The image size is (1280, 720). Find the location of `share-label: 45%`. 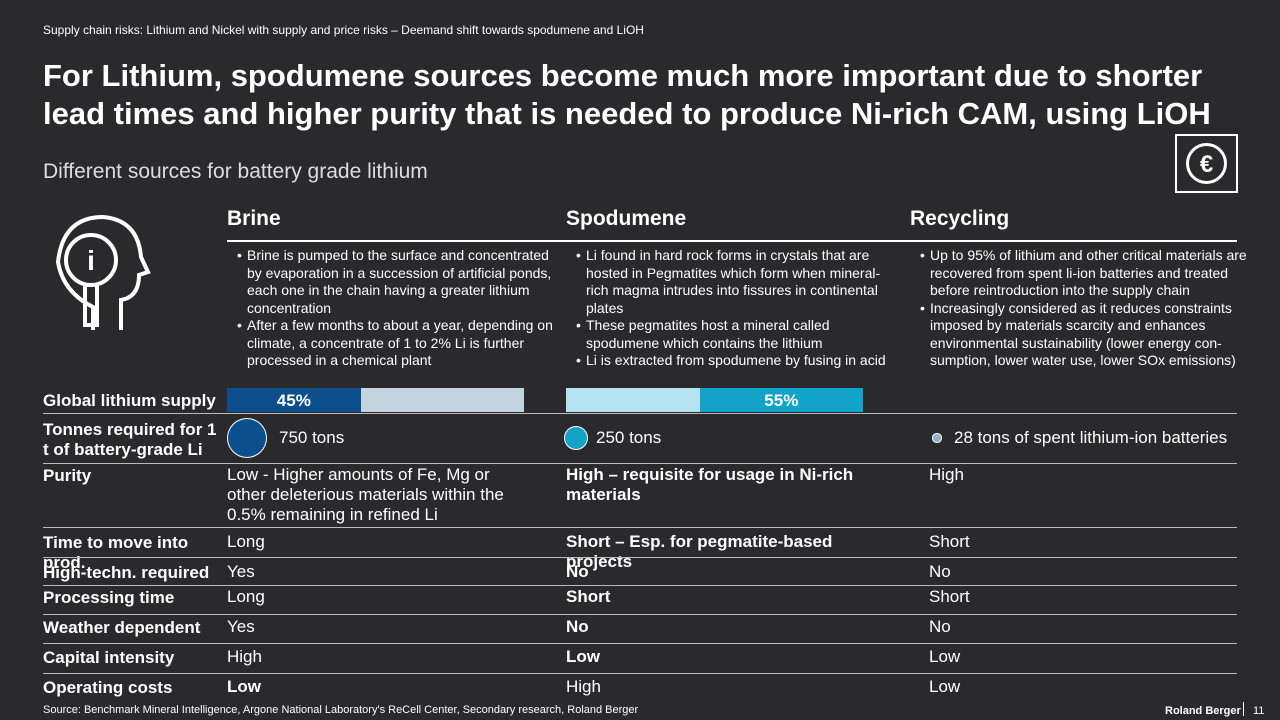

share-label: 45% is located at coordinates (293, 400).